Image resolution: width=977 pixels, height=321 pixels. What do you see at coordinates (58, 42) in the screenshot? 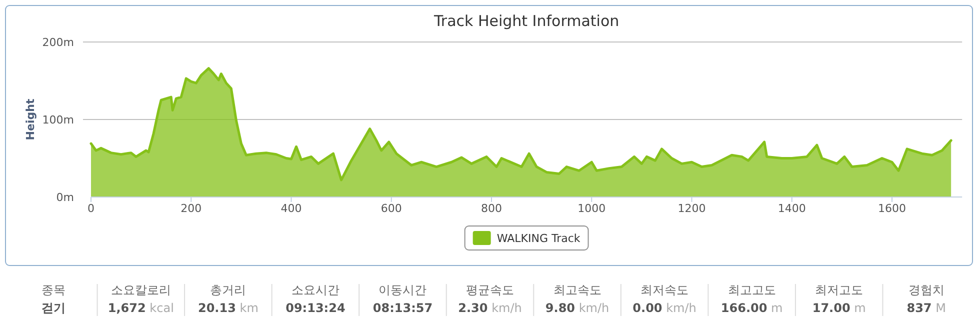
I see `y-tick-label: 200m` at bounding box center [58, 42].